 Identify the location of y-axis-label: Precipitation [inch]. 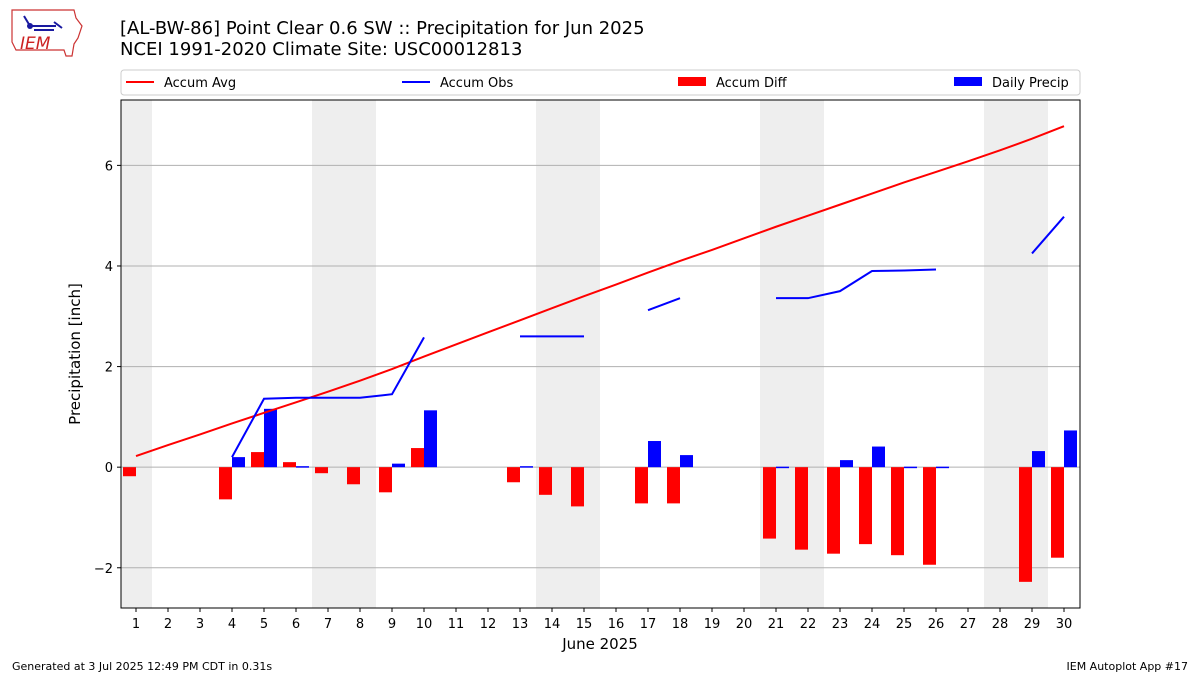
(75, 354).